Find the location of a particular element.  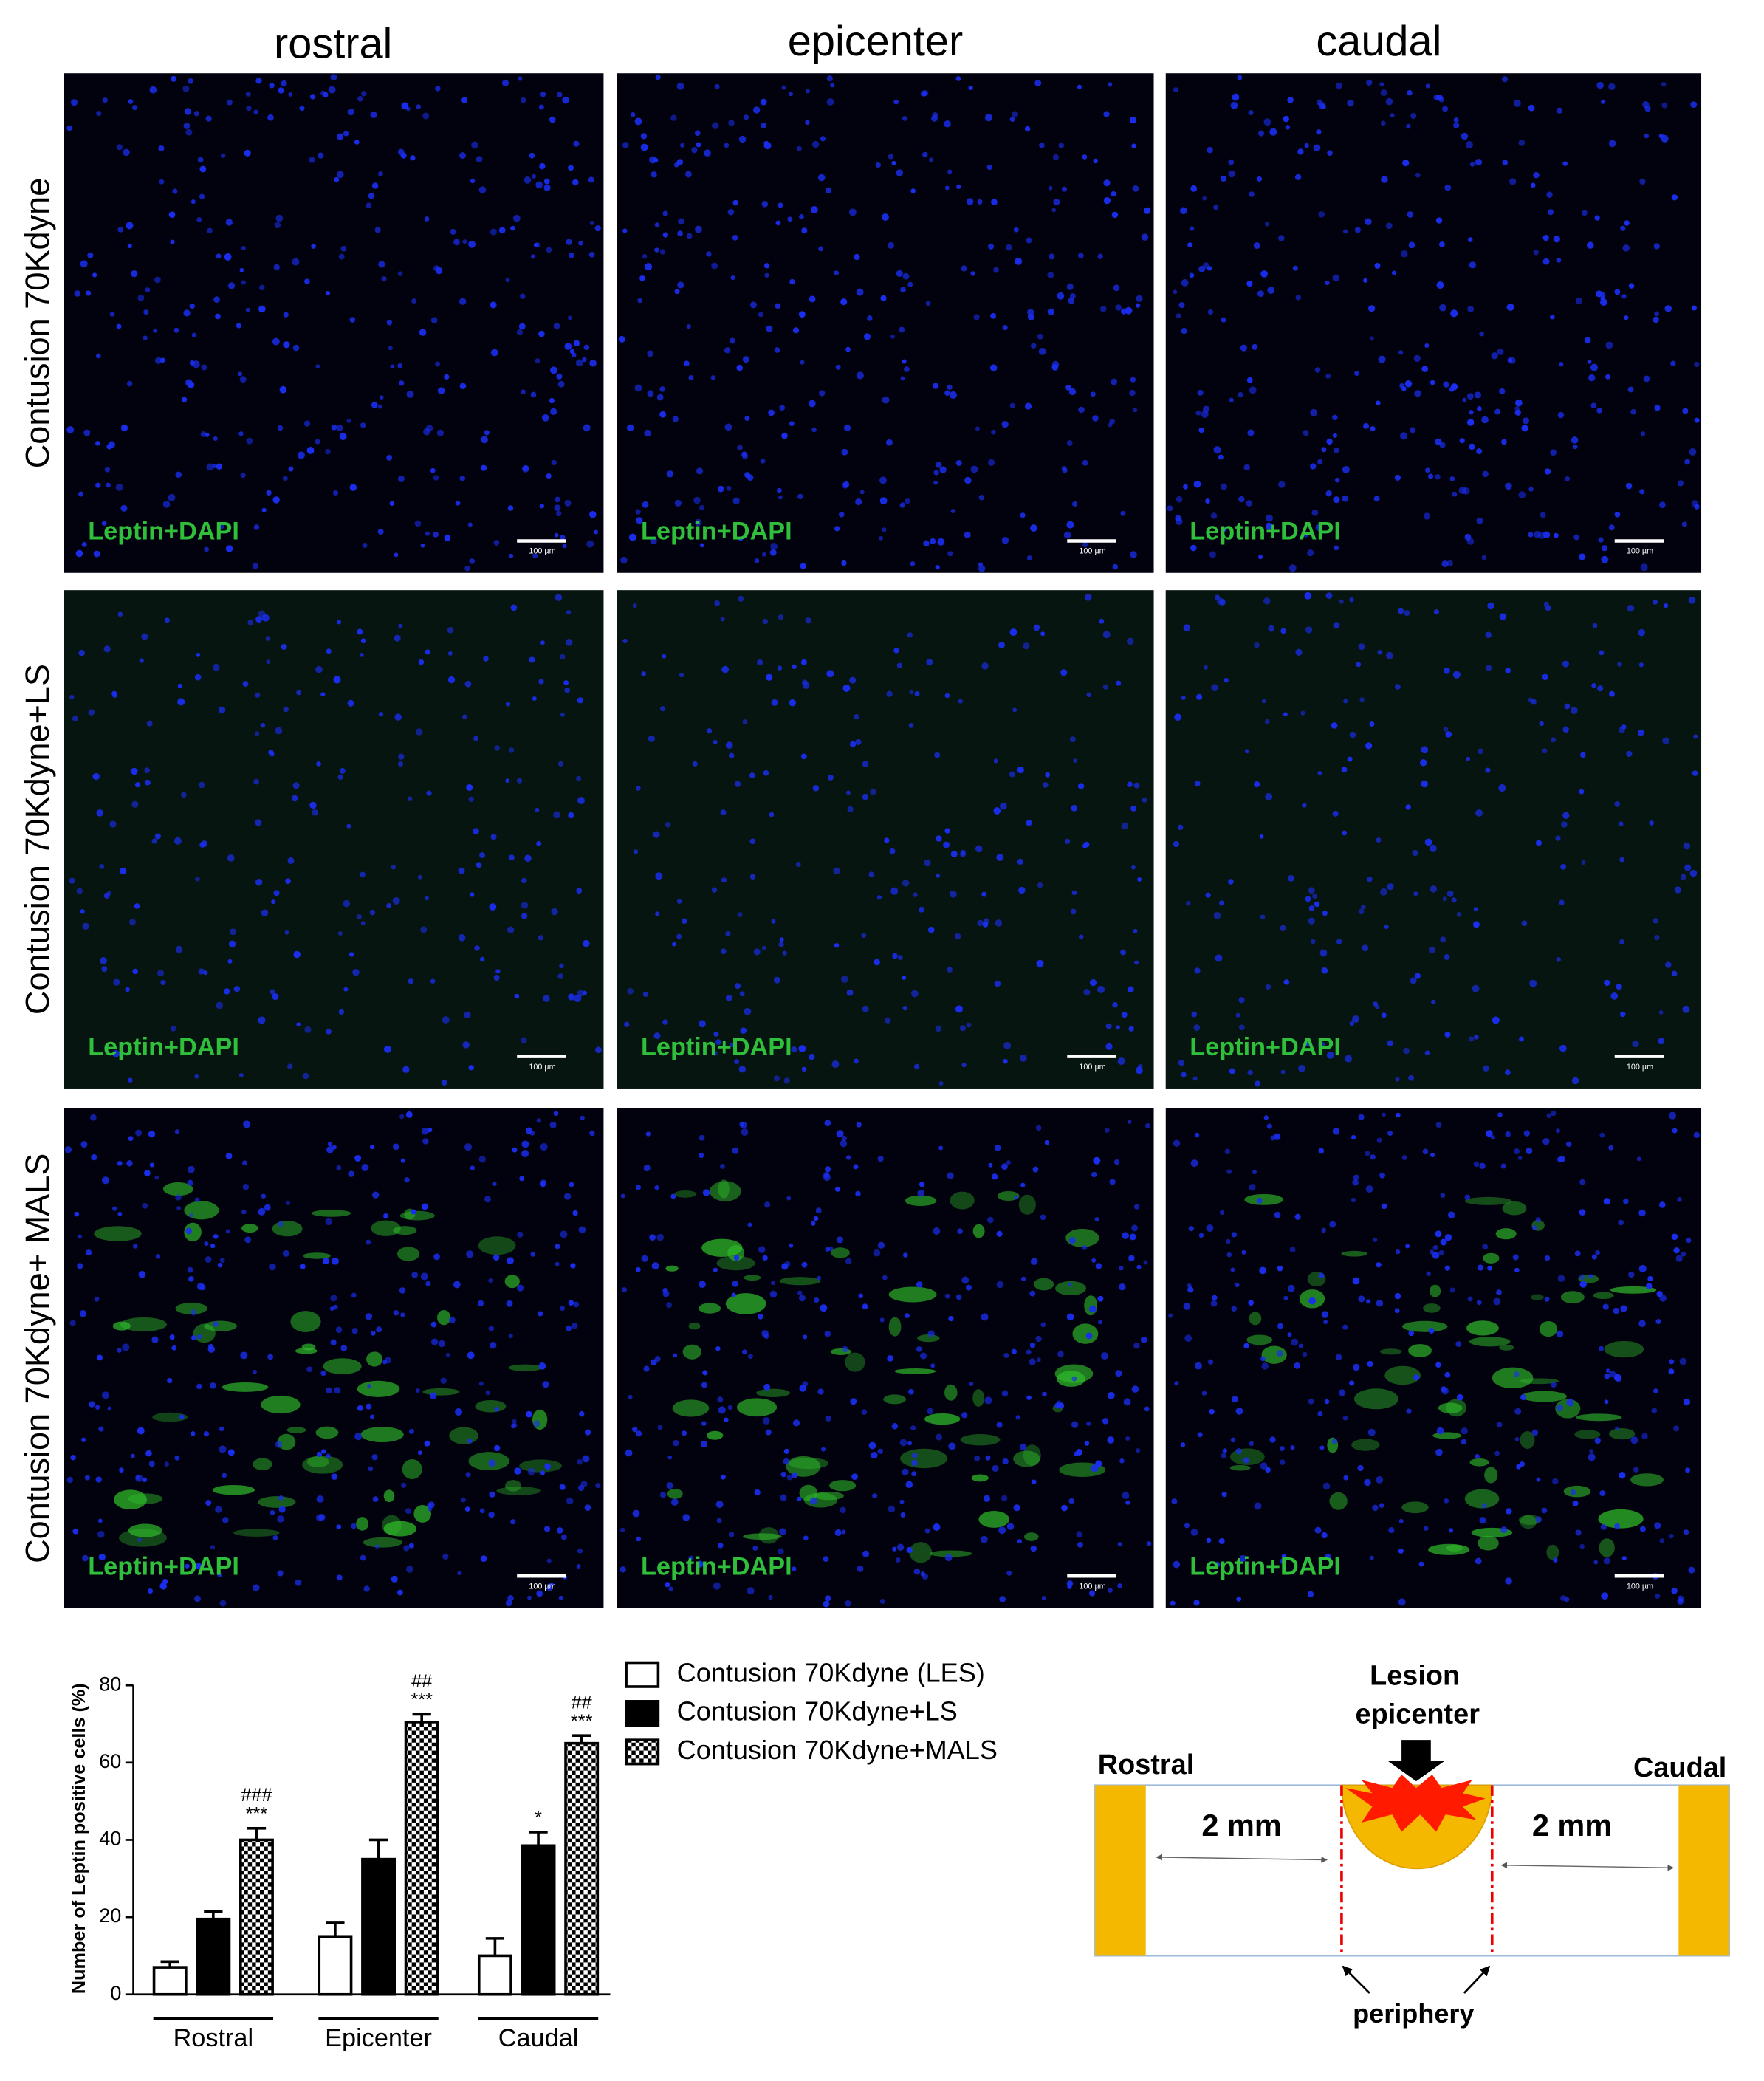

rostral-label: Rostral is located at coordinates (1146, 1764).